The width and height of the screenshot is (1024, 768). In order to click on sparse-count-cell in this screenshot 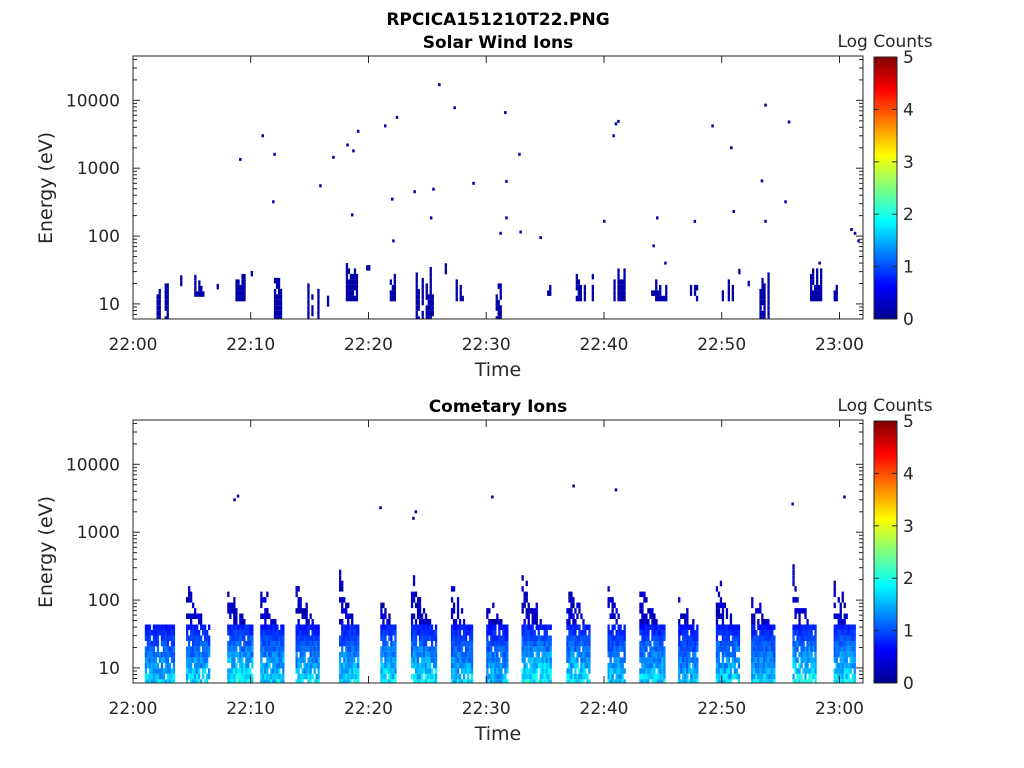, I will do `click(352, 215)`.